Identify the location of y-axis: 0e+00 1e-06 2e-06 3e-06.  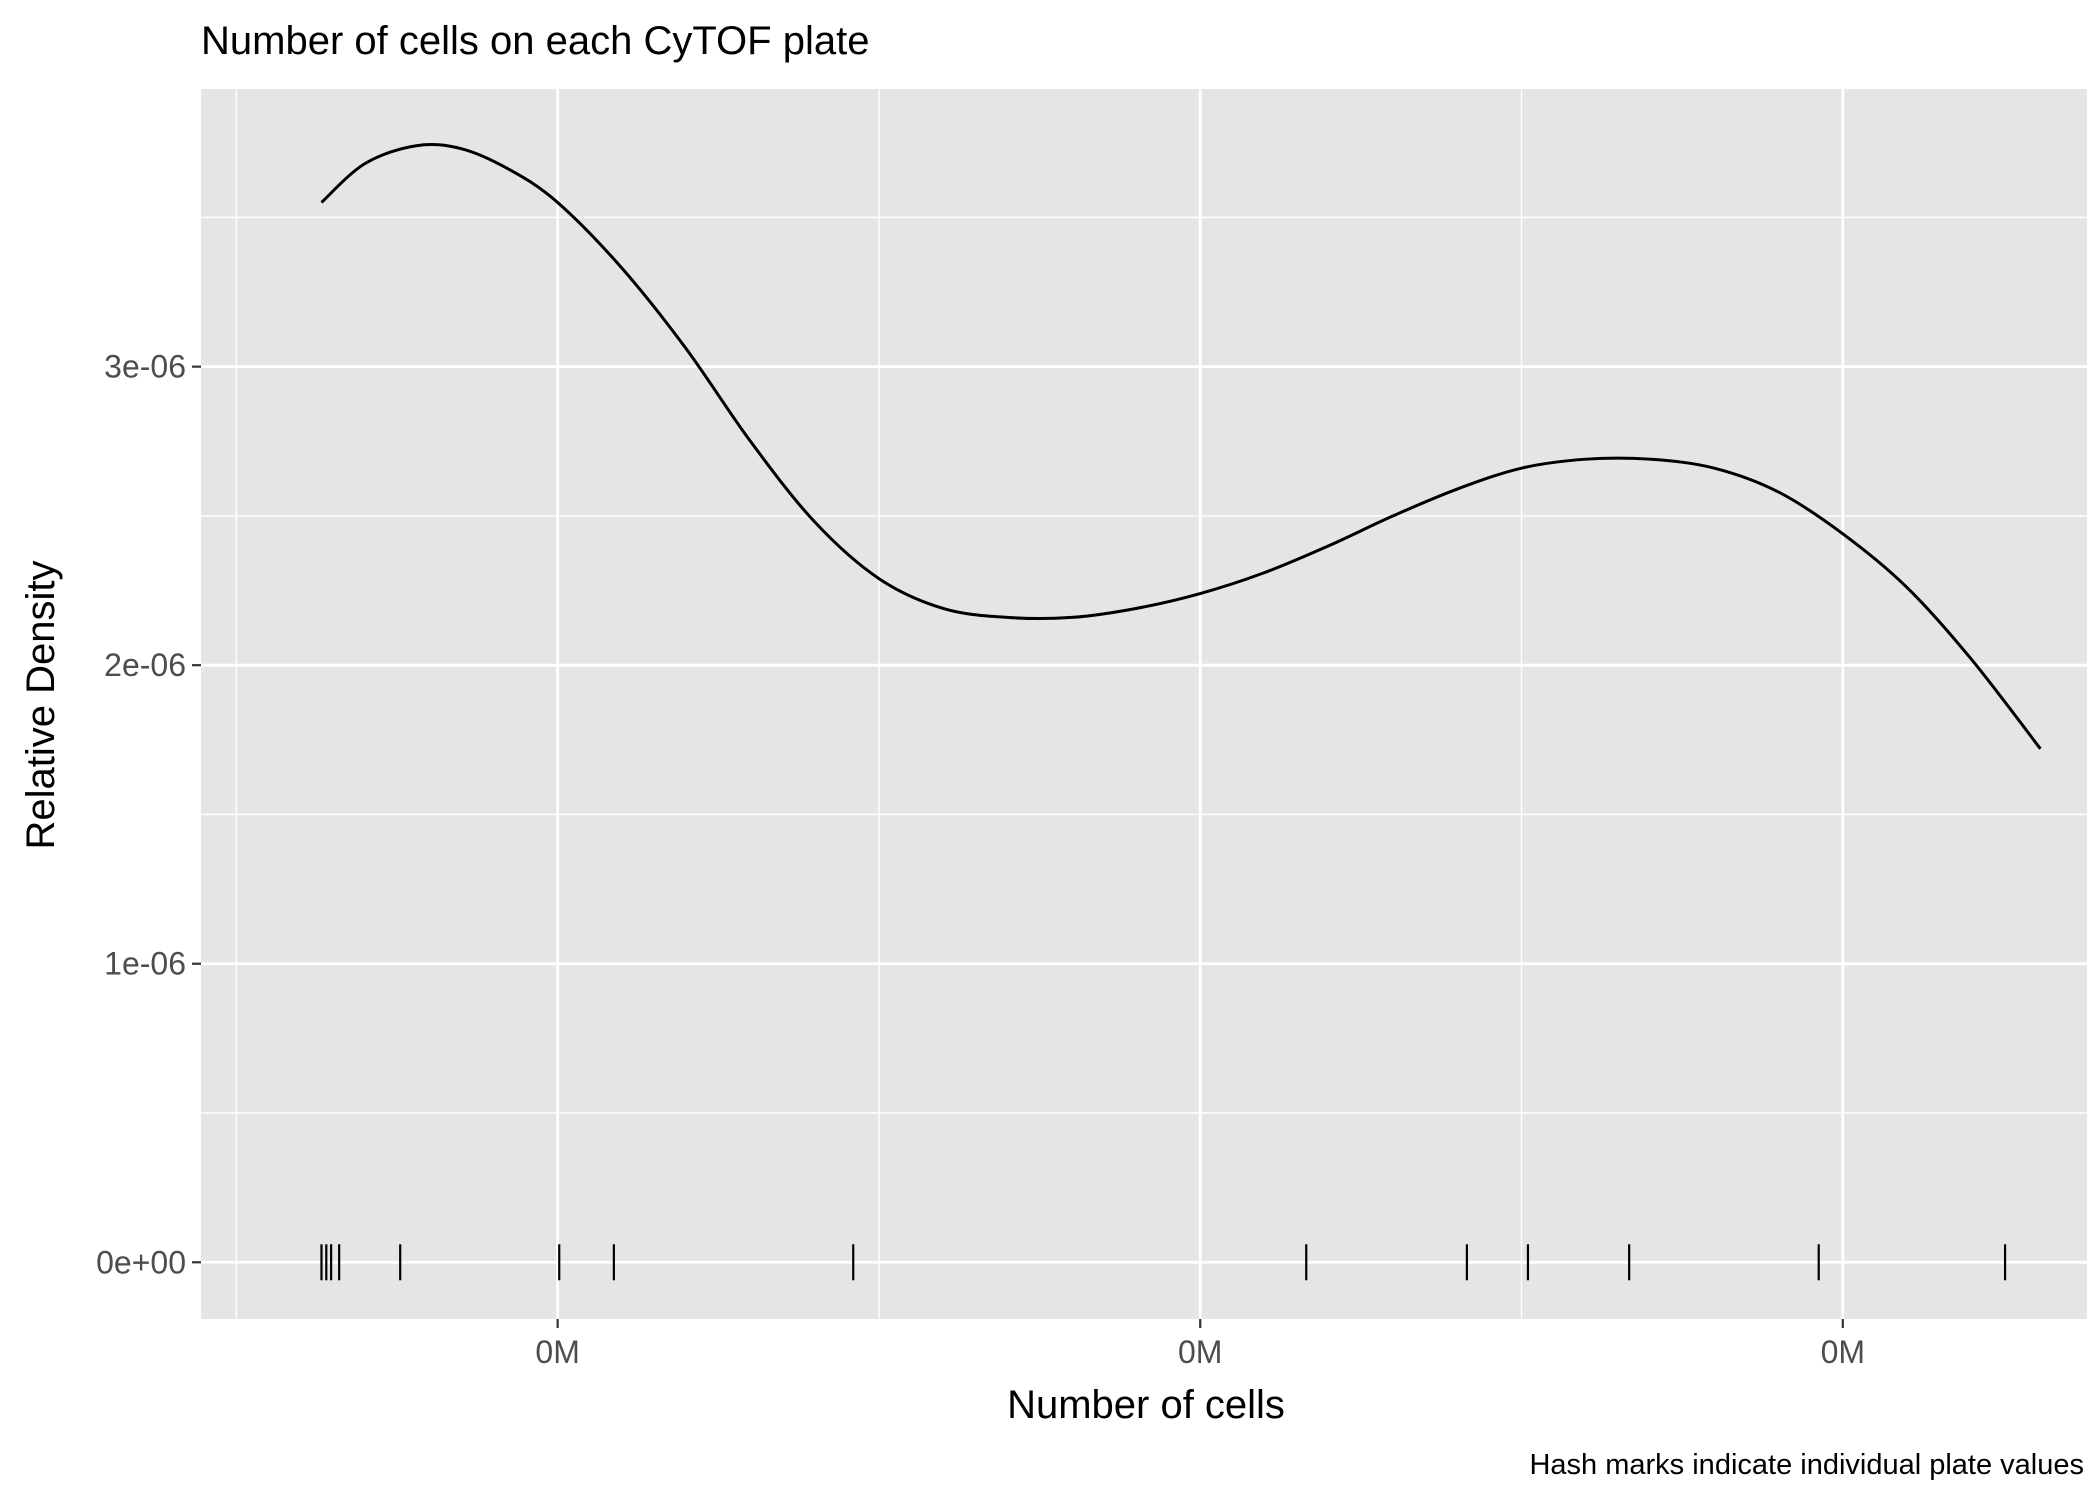
(148, 814).